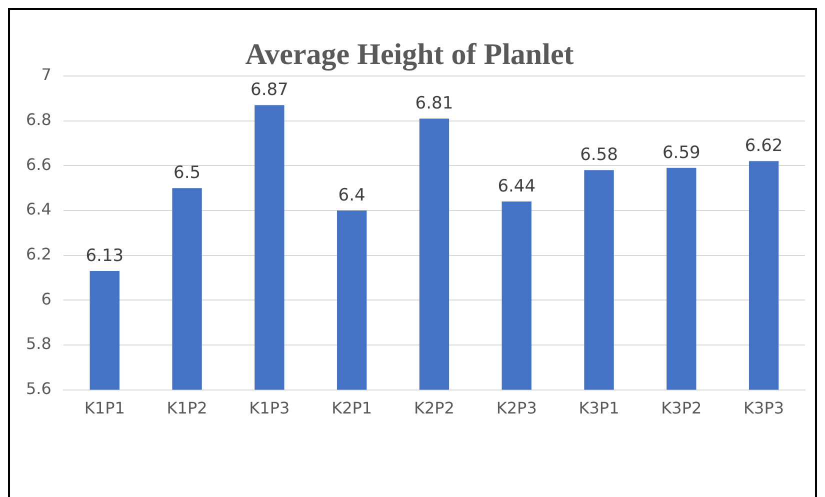  What do you see at coordinates (763, 146) in the screenshot?
I see `data-label: 6.62` at bounding box center [763, 146].